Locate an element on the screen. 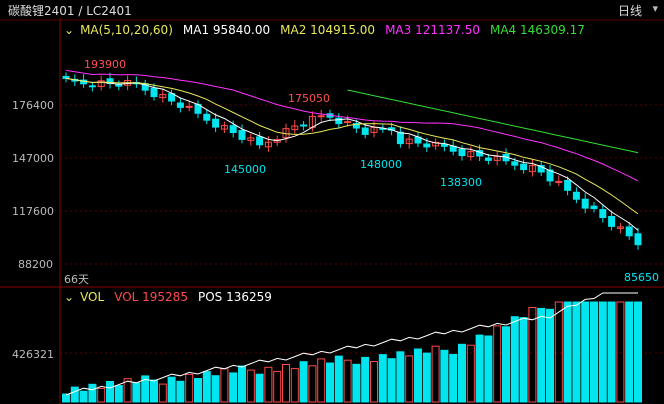 The width and height of the screenshot is (664, 404). period-selector: 日线 is located at coordinates (629, 11).